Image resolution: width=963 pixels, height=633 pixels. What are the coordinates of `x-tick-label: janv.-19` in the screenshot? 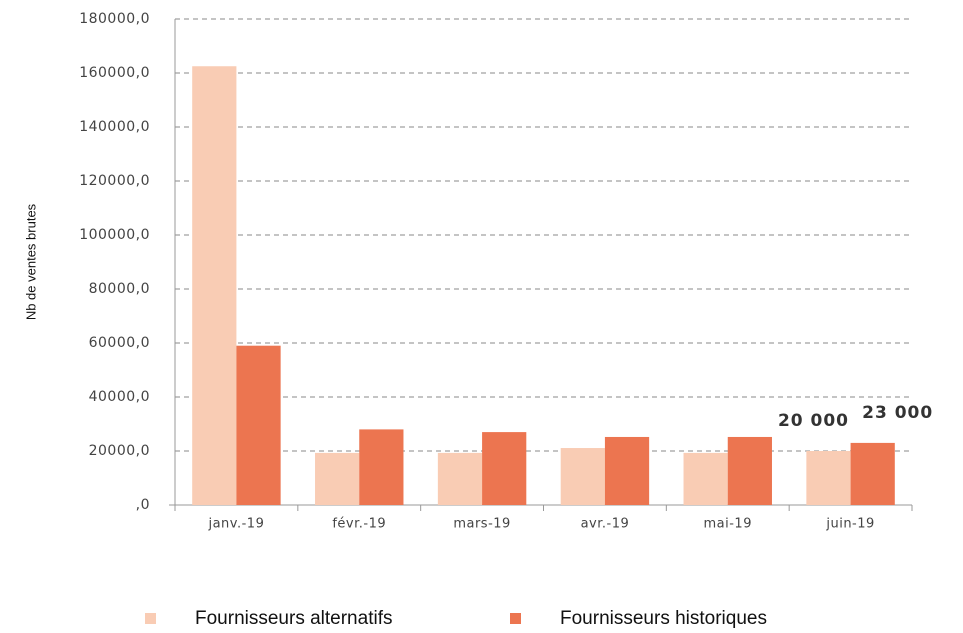 It's located at (235, 524).